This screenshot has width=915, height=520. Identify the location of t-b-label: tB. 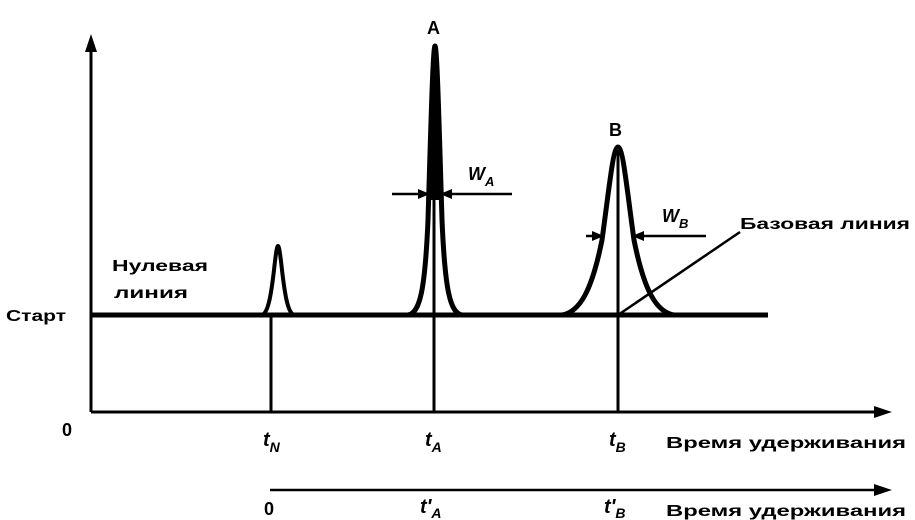
(617, 442).